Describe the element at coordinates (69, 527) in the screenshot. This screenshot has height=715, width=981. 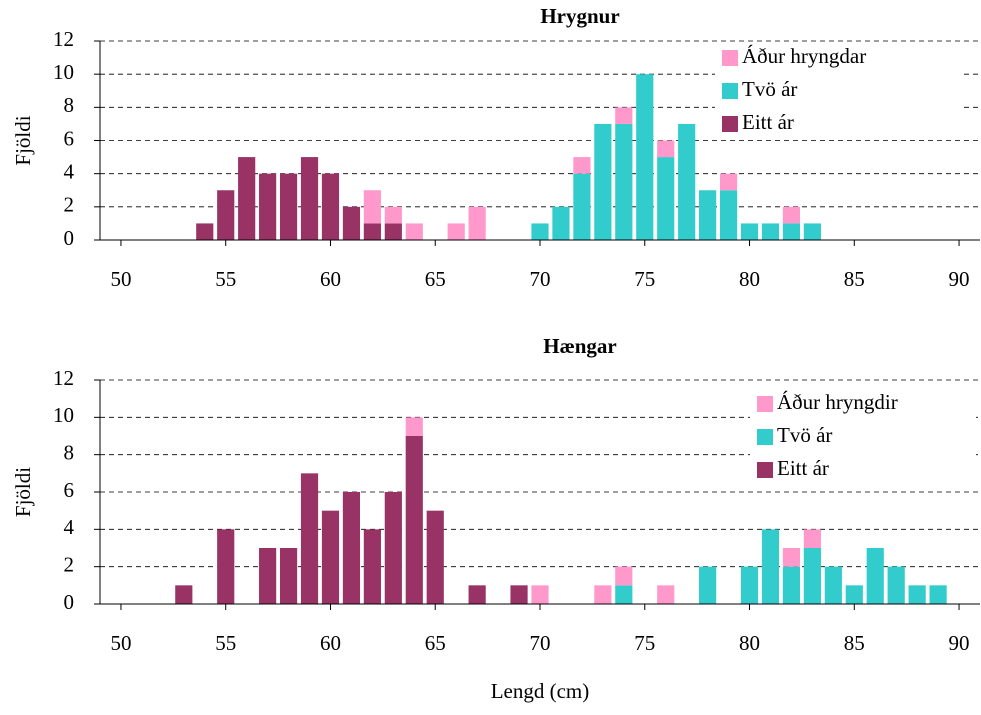
I see `y-tick-label: 4` at that location.